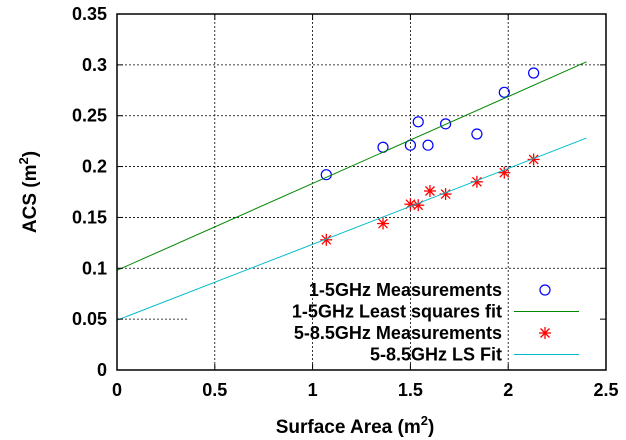 This screenshot has width=626, height=440. Describe the element at coordinates (508, 390) in the screenshot. I see `x-tick-label: 2` at that location.